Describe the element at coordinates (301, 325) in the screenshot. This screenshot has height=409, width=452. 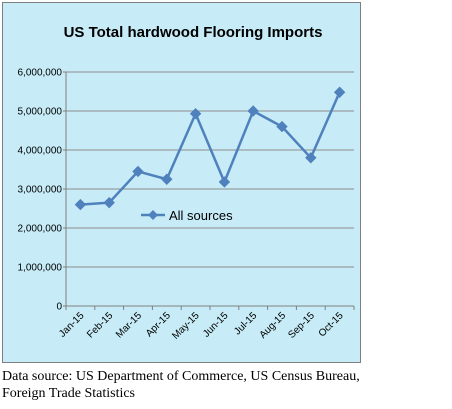
I see `x-tick-label: Sep-15` at that location.